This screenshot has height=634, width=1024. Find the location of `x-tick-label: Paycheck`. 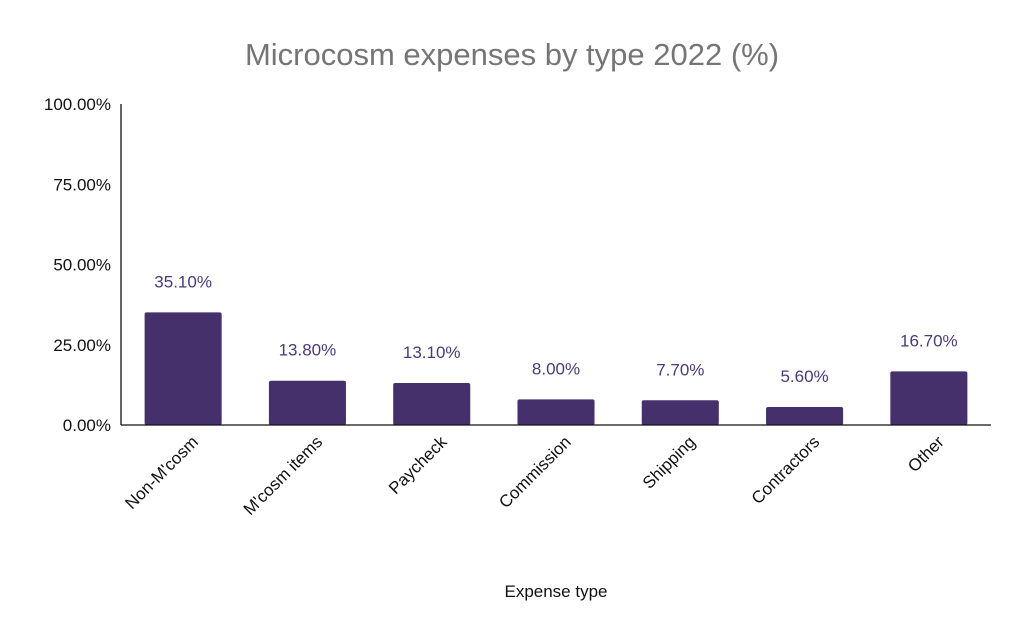

x-tick-label: Paycheck is located at coordinates (418, 465).